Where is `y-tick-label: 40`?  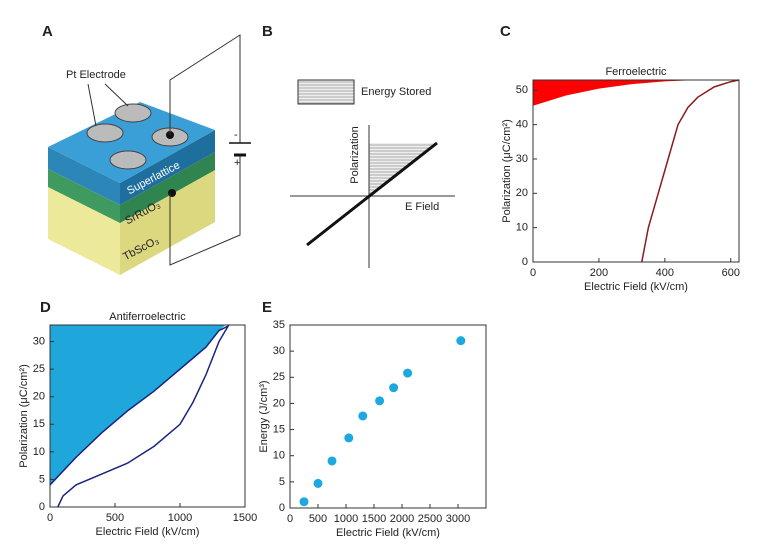 y-tick-label: 40 is located at coordinates (522, 125).